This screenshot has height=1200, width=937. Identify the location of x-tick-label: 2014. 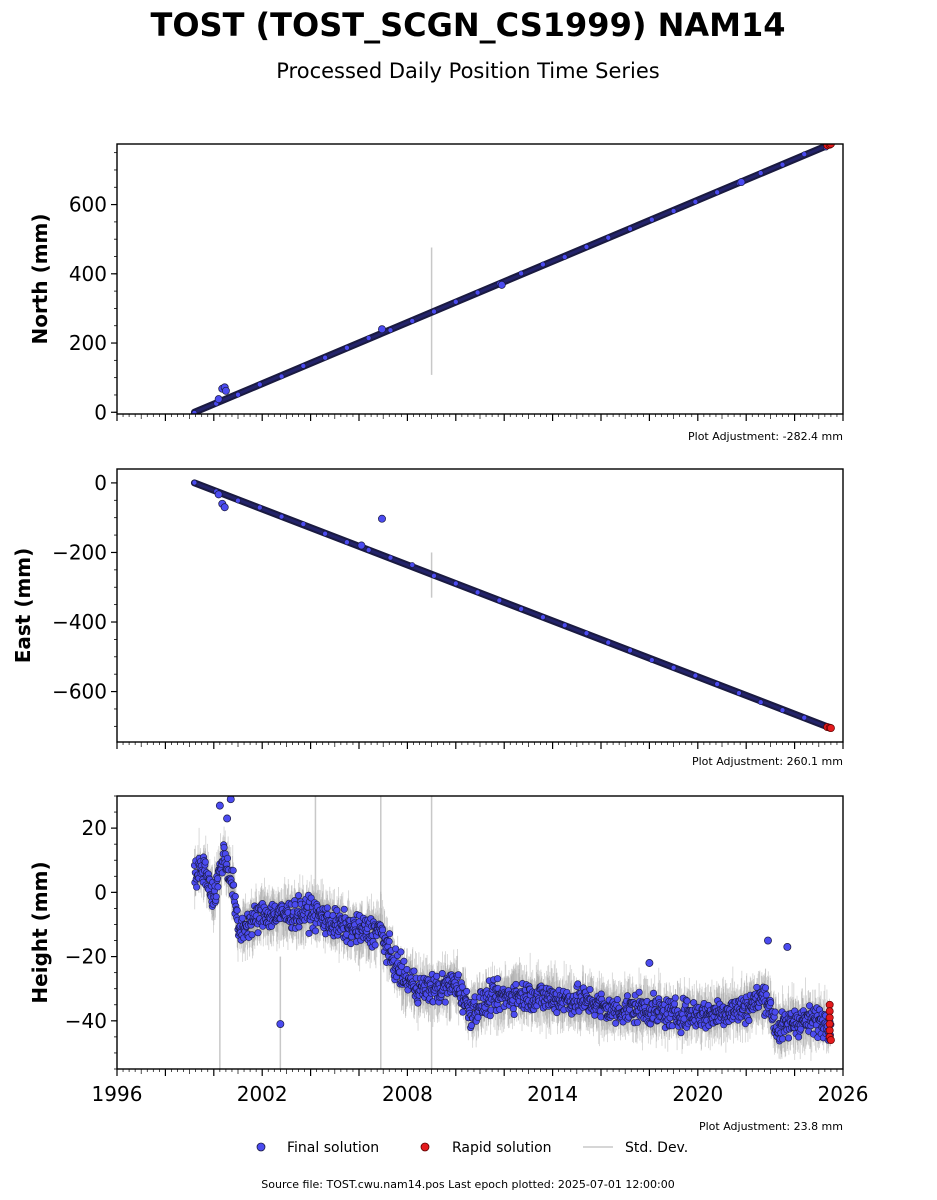
(552, 1094).